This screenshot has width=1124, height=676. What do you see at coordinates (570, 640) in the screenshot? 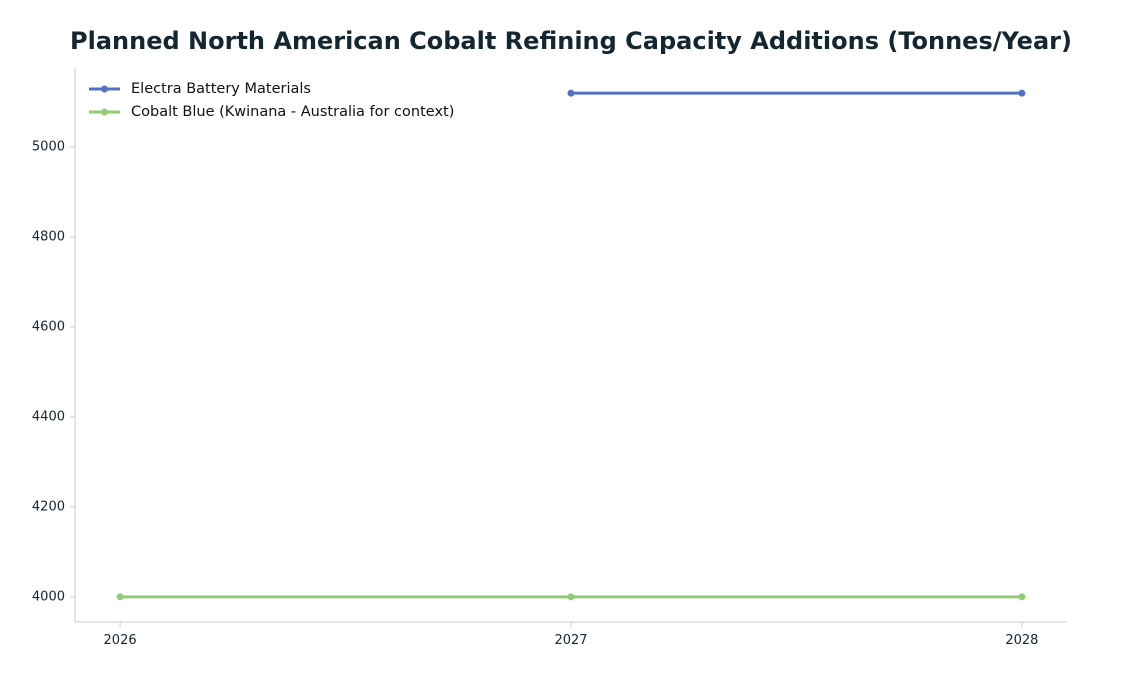
I see `x-tick-label: 2027` at bounding box center [570, 640].